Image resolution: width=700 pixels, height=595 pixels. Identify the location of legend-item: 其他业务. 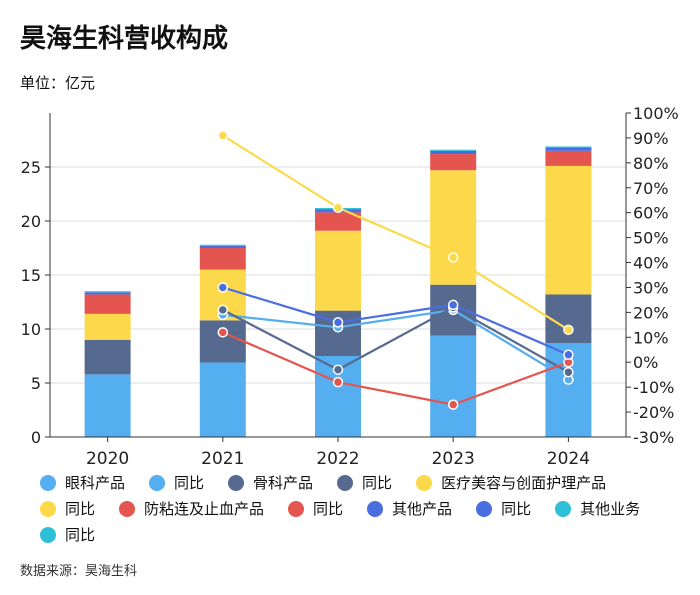
(597, 509).